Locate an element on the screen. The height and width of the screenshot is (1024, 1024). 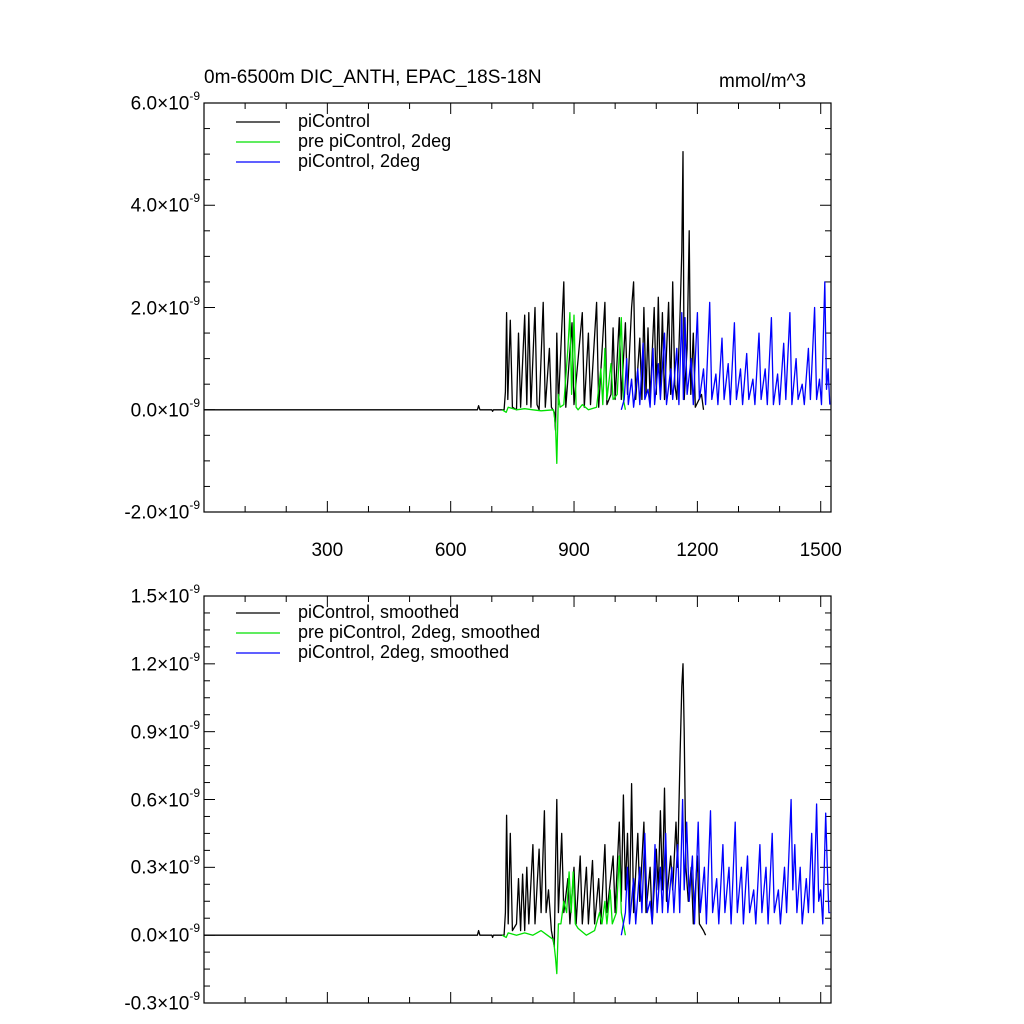
y-tick-label: 2.0×10-9 is located at coordinates (135, 306).